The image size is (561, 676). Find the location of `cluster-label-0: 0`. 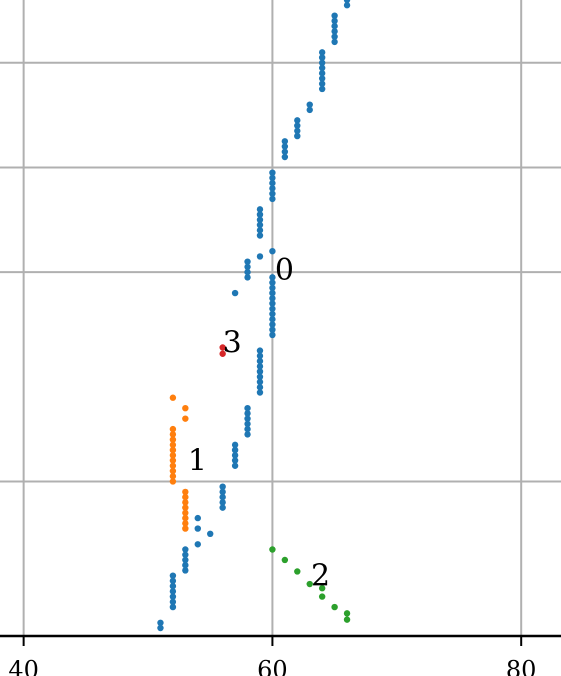

cluster-label-0: 0 is located at coordinates (284, 270).